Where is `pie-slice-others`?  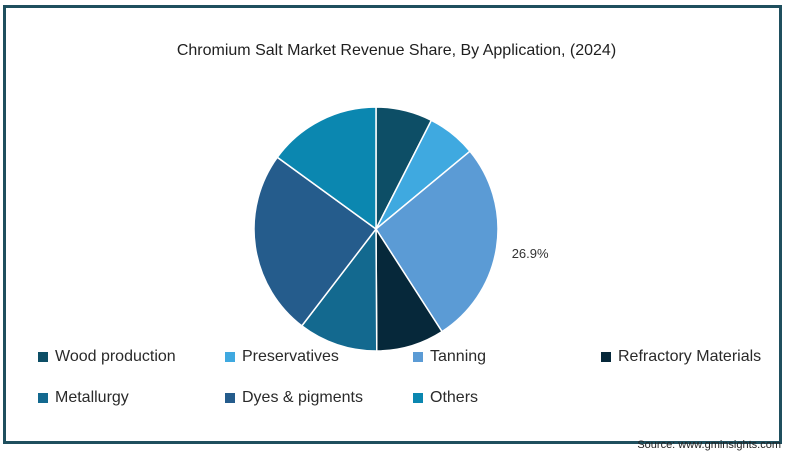 pie-slice-others is located at coordinates (326, 168).